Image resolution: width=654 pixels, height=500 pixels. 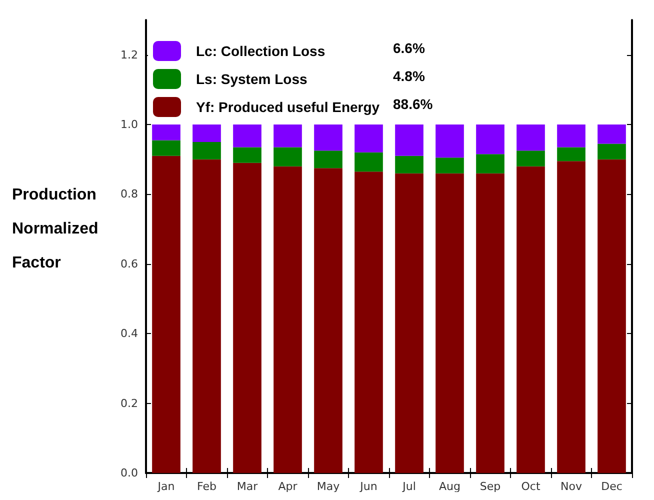 I want to click on legend-label: Yf: Produced useful Energy, so click(x=288, y=107).